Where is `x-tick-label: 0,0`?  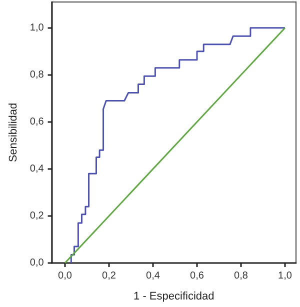 x-tick-label: 0,0 is located at coordinates (65, 276).